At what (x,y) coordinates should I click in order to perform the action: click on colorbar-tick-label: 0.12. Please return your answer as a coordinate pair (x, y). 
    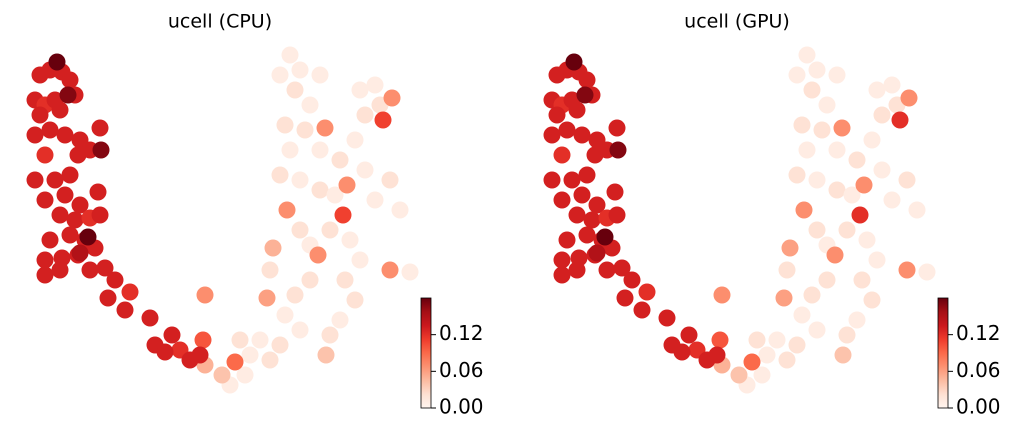
    Looking at the image, I should click on (461, 333).